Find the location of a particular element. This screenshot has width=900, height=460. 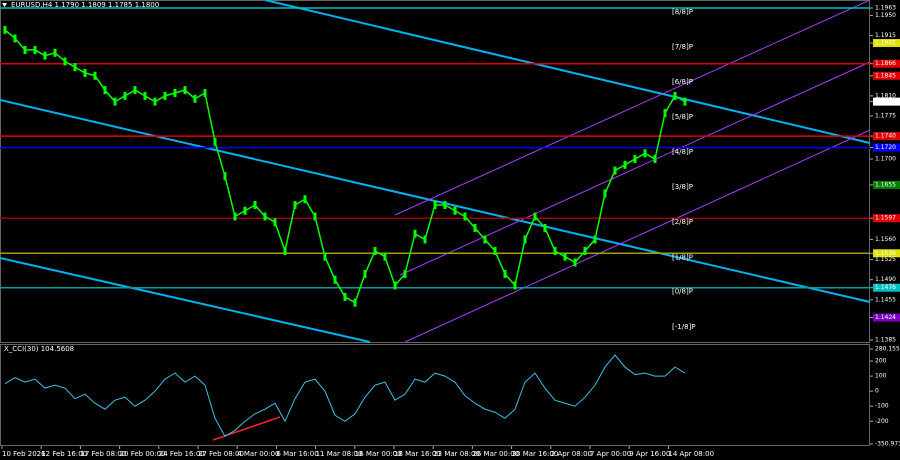

price-label: 1.1655 is located at coordinates (885, 184).